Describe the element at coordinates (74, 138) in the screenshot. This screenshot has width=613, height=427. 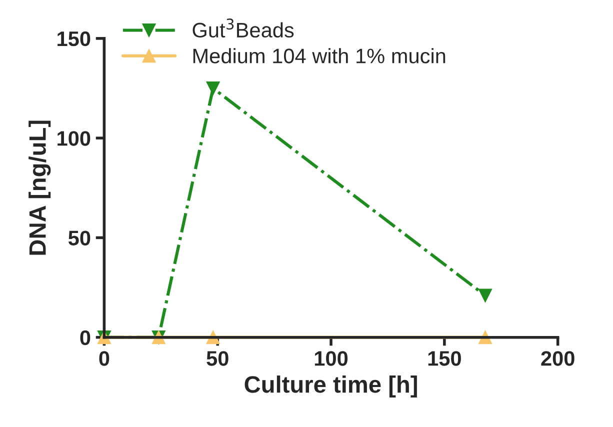
I see `y-tick-label: 100` at that location.